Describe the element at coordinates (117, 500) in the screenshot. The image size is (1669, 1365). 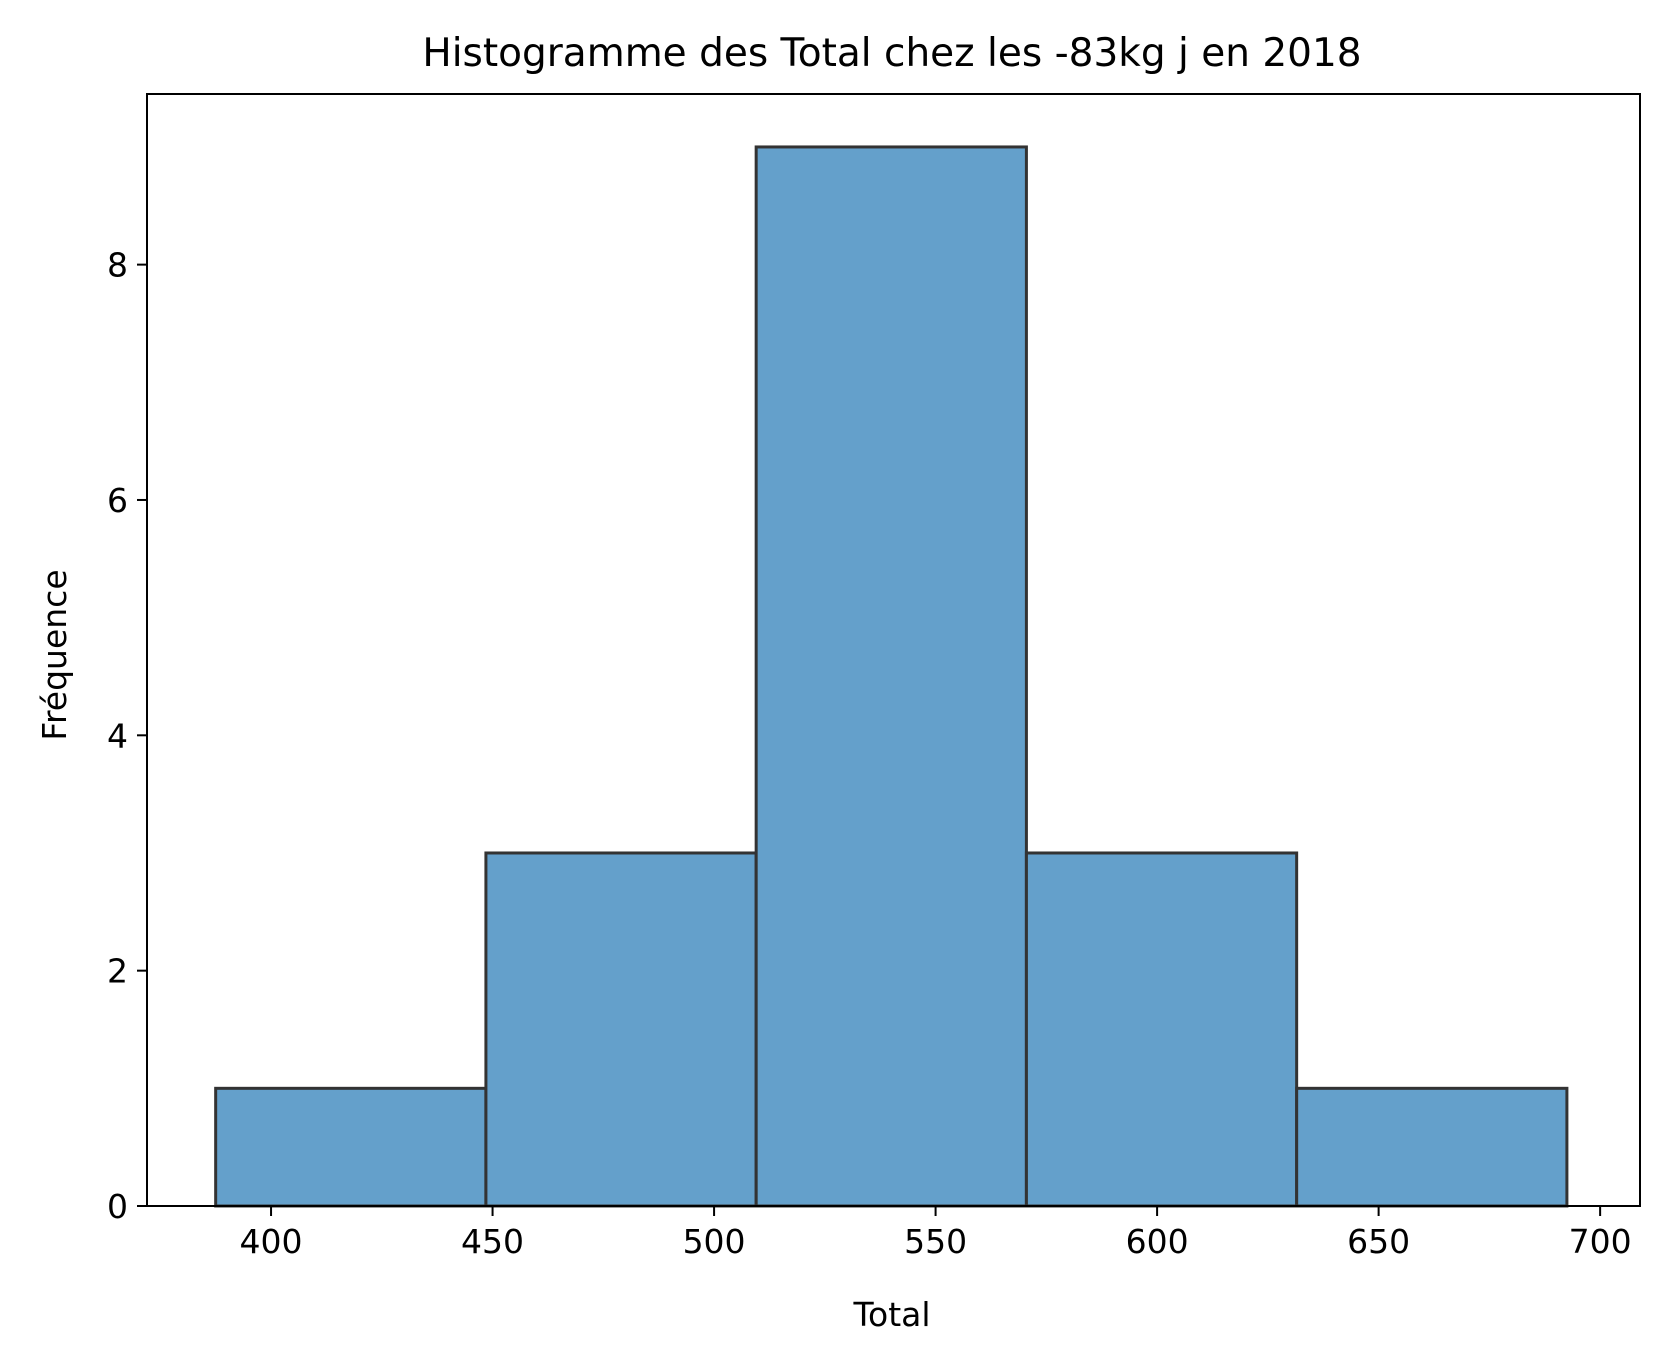
I see `y-tick-label: 6` at that location.